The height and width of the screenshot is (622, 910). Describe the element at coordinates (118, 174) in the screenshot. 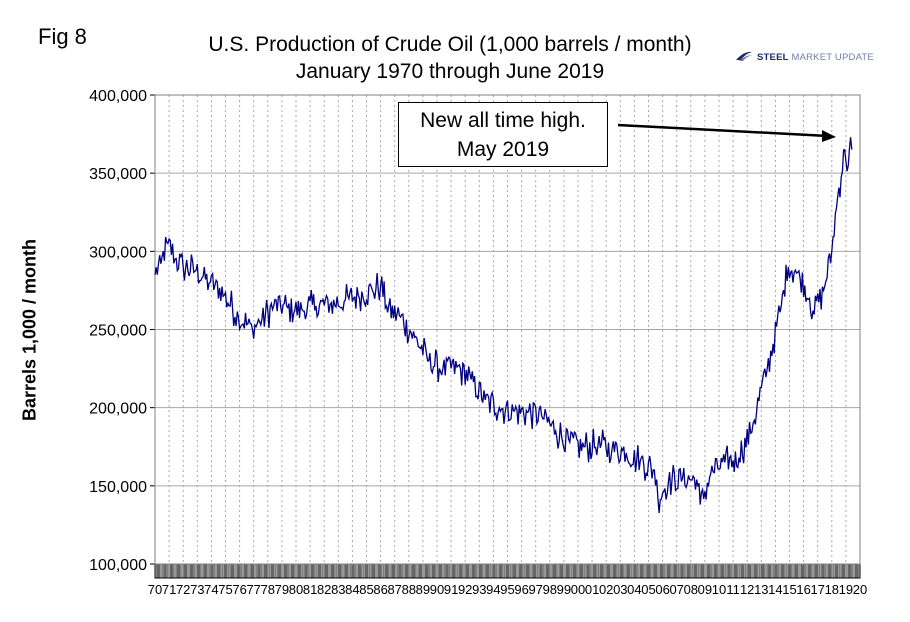

I see `y-tick-label: 350,000` at that location.